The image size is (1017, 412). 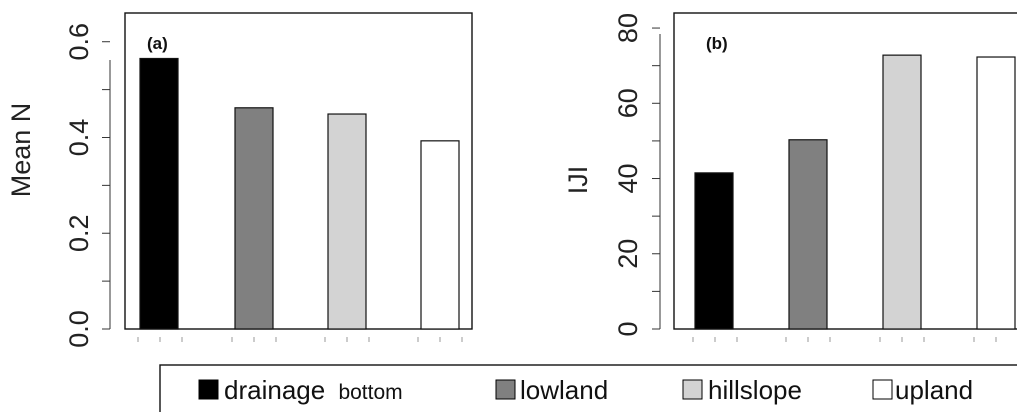 What do you see at coordinates (274, 390) in the screenshot?
I see `legend-label-main: drainage` at bounding box center [274, 390].